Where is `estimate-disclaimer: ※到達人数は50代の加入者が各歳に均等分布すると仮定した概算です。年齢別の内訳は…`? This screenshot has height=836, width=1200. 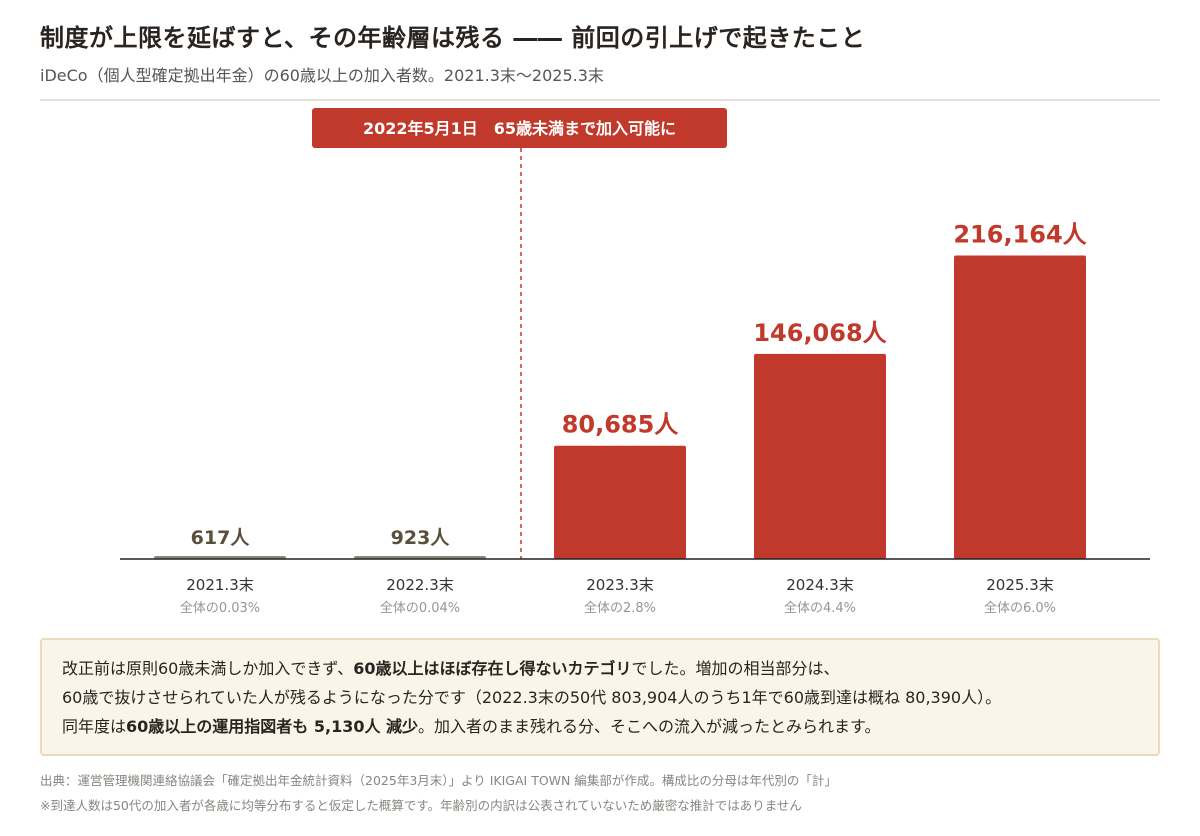 estimate-disclaimer: ※到達人数は50代の加入者が各歳に均等分布すると仮定した概算です。年齢別の内訳は… is located at coordinates (421, 805).